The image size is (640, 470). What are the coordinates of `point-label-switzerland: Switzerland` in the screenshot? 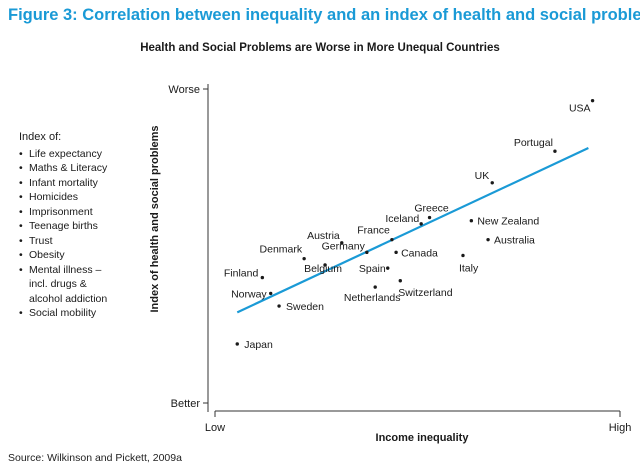 It's located at (425, 293).